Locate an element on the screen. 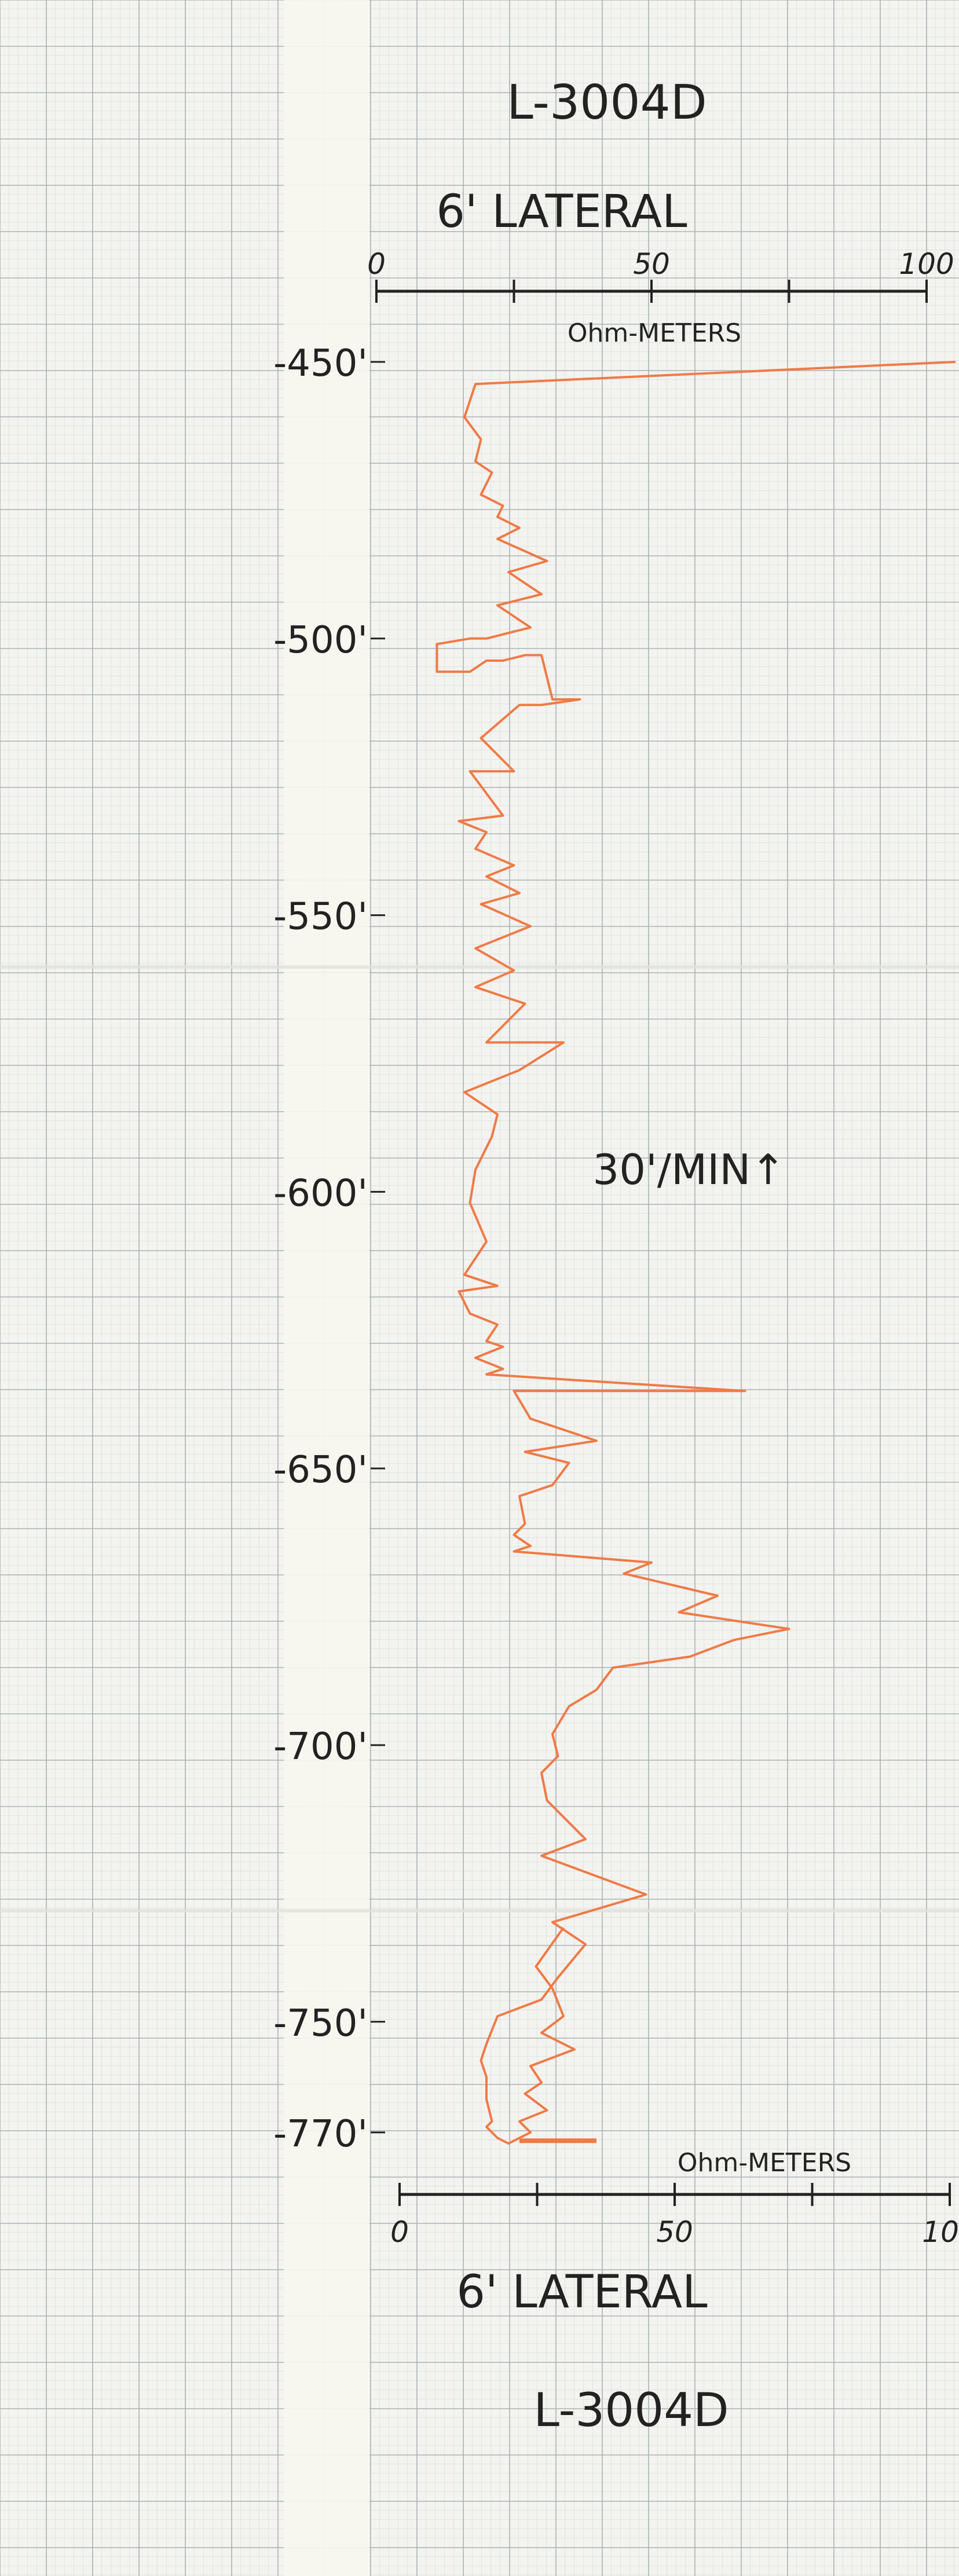 Image resolution: width=959 pixels, height=2576 pixels. top-scale-tick-label: 0 is located at coordinates (376, 264).